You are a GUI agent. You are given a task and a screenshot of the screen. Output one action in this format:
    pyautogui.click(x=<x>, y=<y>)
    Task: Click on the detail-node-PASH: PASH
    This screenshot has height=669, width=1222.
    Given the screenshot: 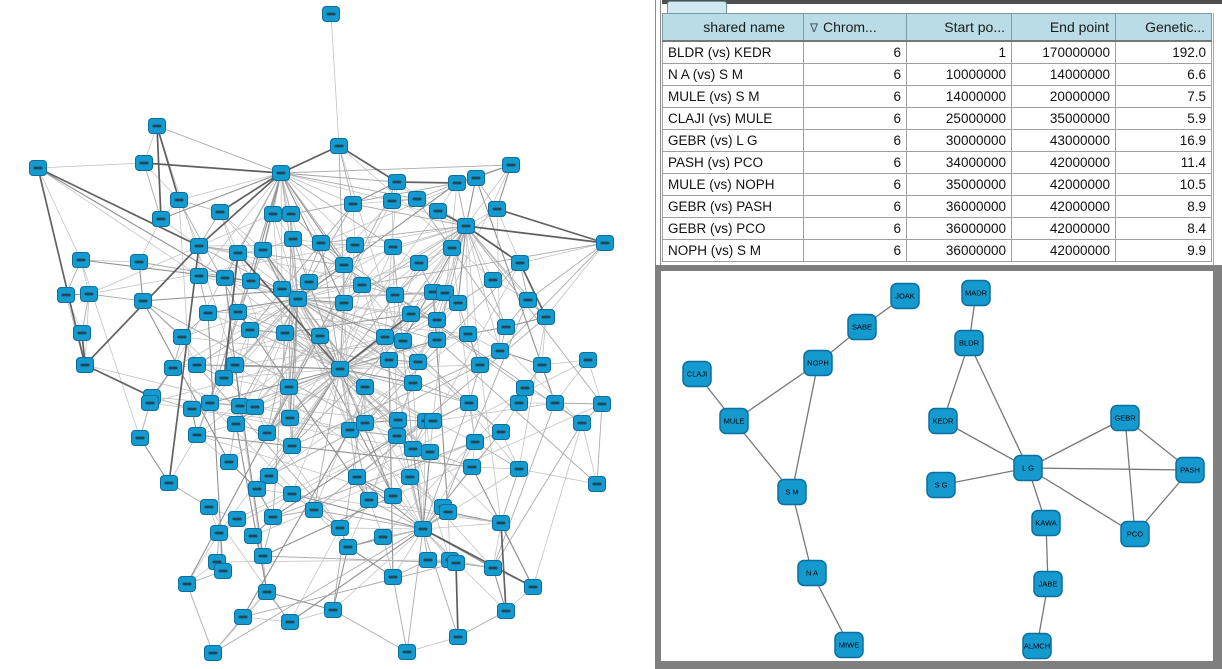 What is the action you would take?
    pyautogui.click(x=1190, y=470)
    